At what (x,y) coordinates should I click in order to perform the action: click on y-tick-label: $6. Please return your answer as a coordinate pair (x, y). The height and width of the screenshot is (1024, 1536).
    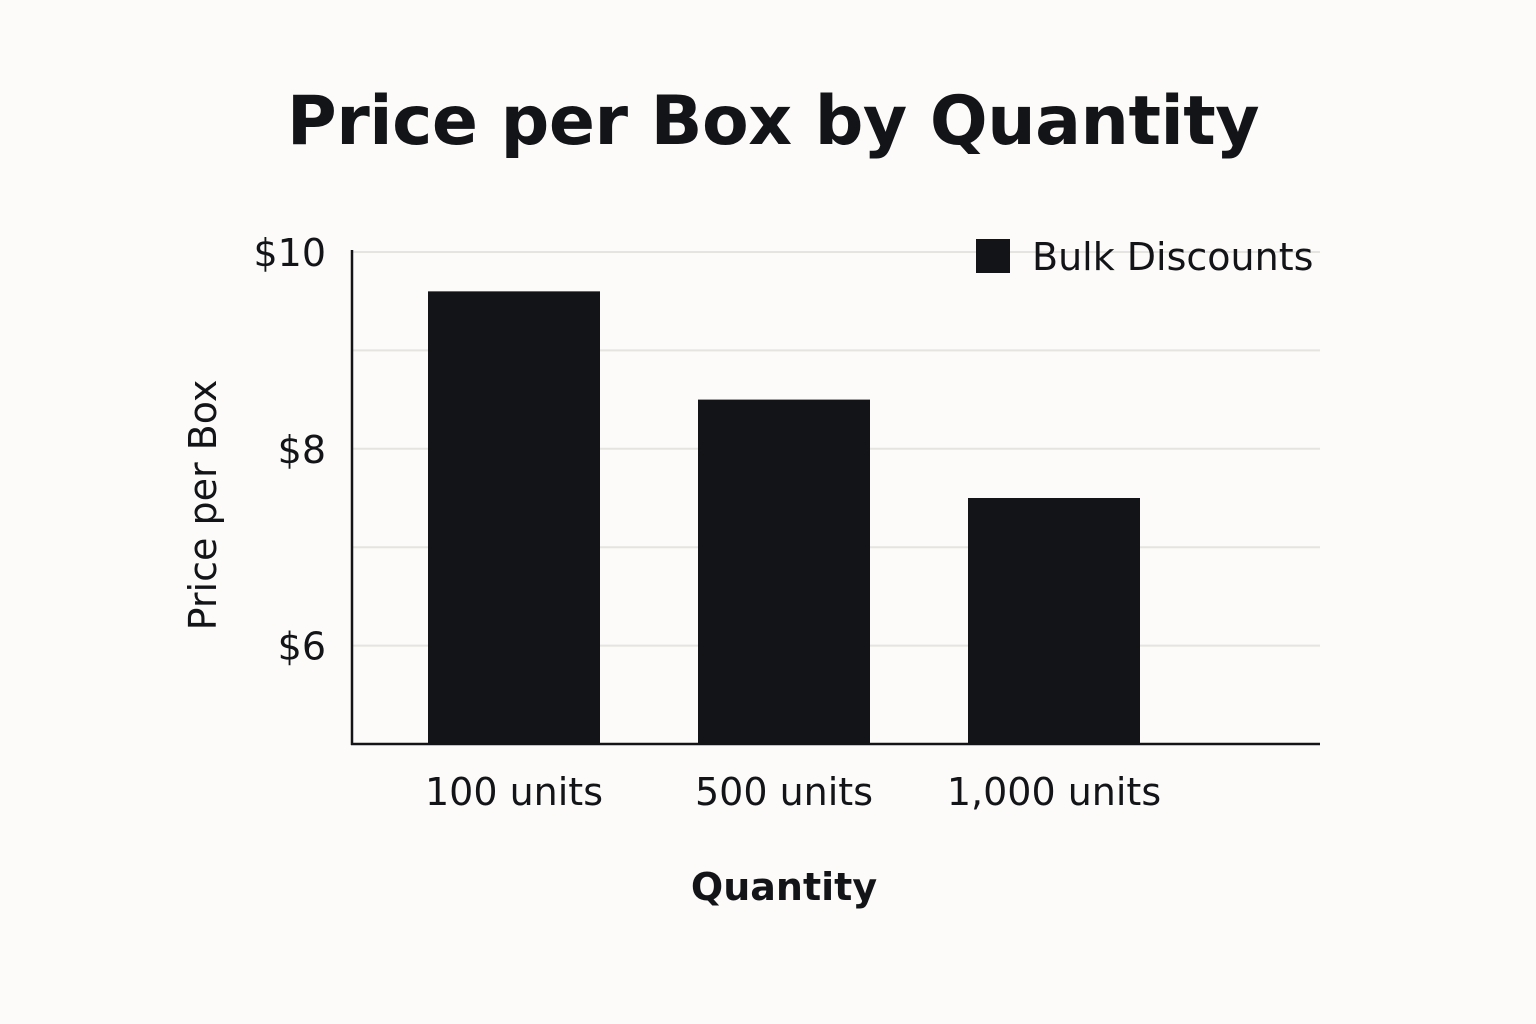
    Looking at the image, I should click on (302, 647).